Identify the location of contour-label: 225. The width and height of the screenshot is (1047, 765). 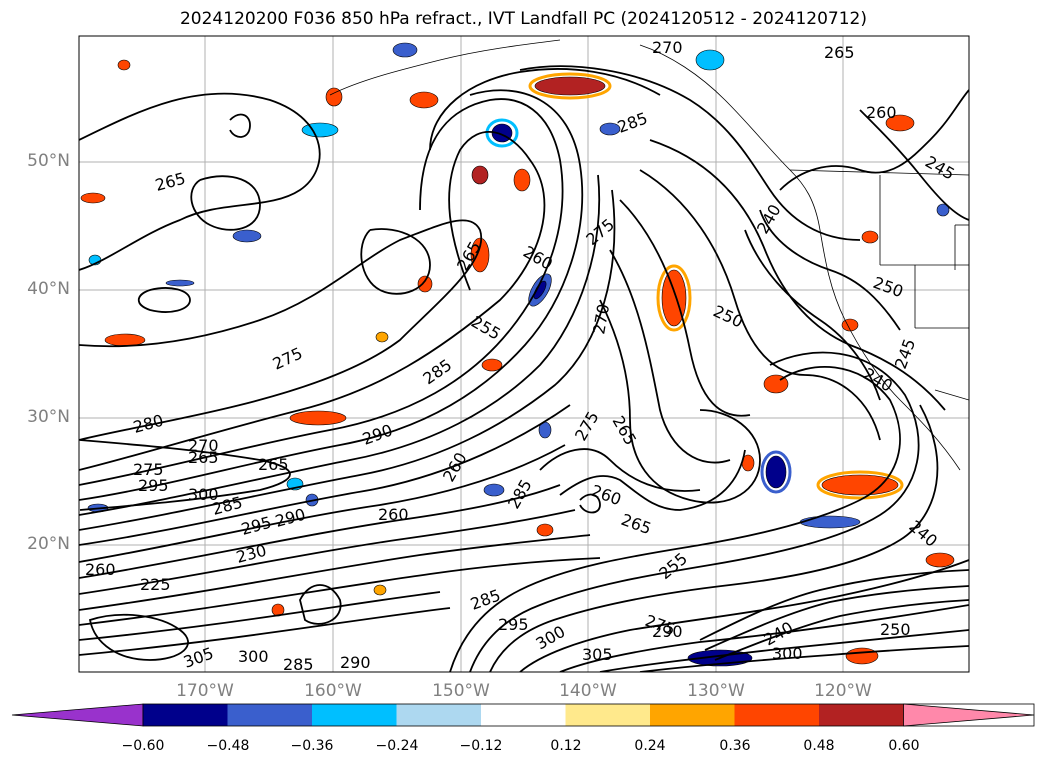
(155, 584).